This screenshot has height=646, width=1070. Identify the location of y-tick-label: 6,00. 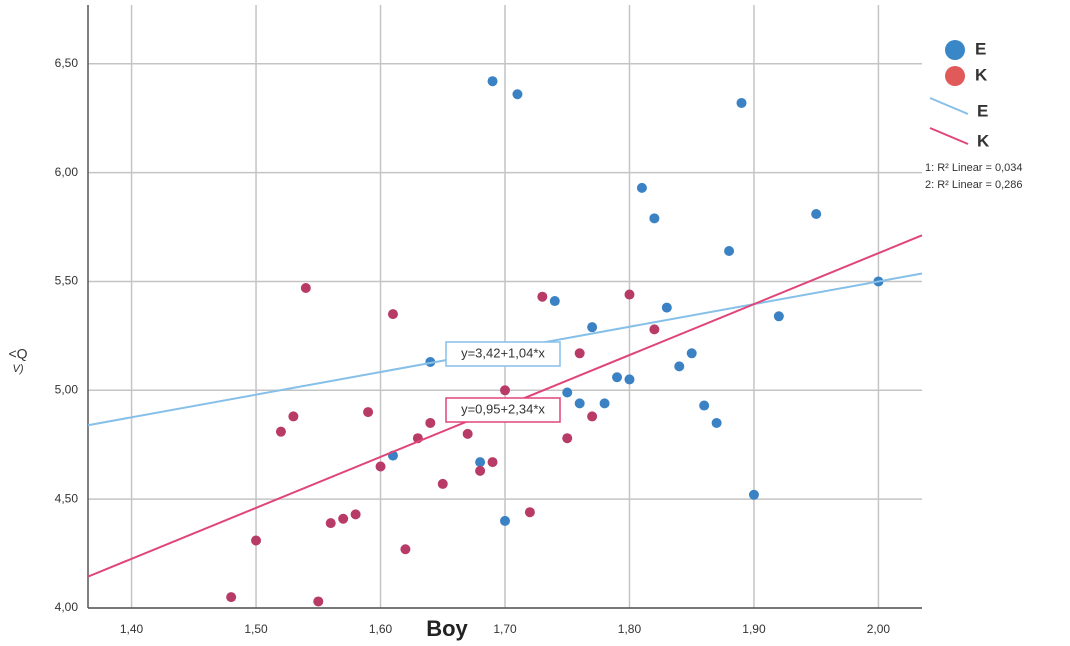
(67, 172).